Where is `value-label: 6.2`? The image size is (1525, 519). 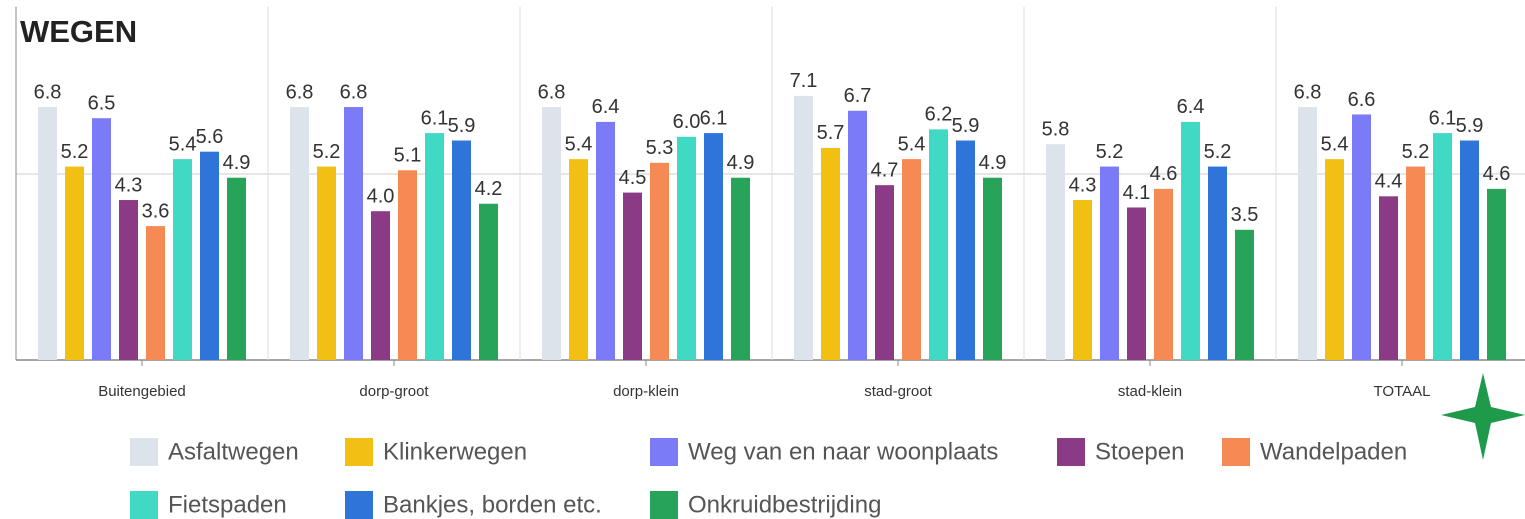 value-label: 6.2 is located at coordinates (939, 115).